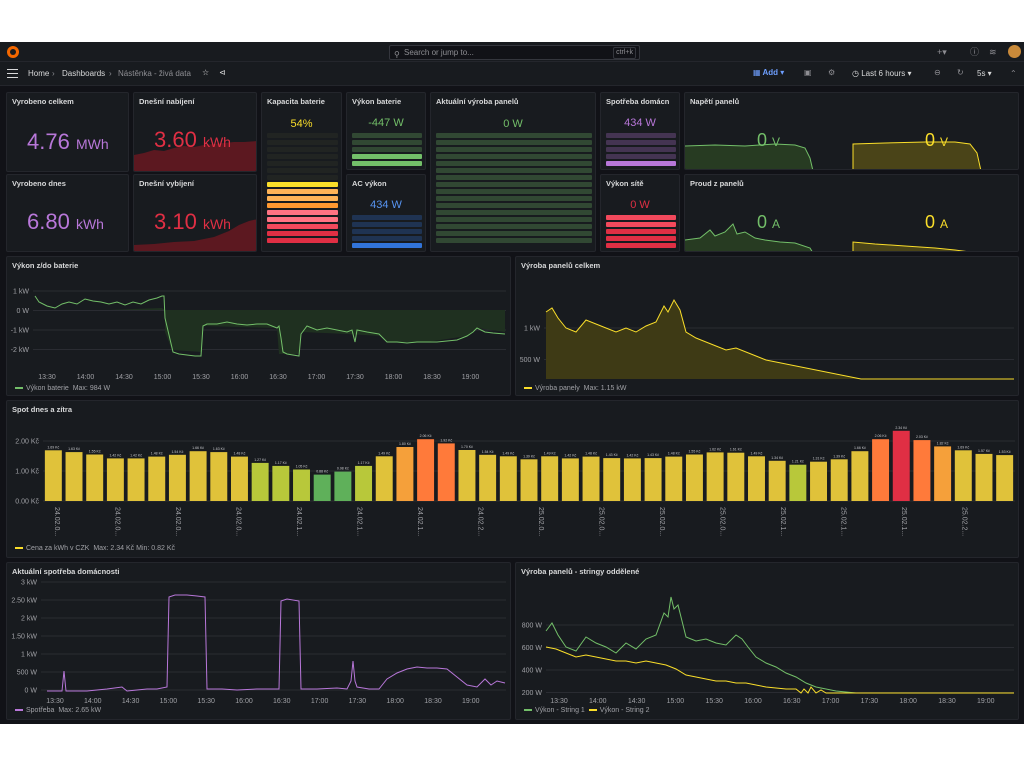 The width and height of the screenshot is (1024, 768). What do you see at coordinates (386, 213) in the screenshot?
I see `panel-ac-vykon: AC výkon 434 W` at bounding box center [386, 213].